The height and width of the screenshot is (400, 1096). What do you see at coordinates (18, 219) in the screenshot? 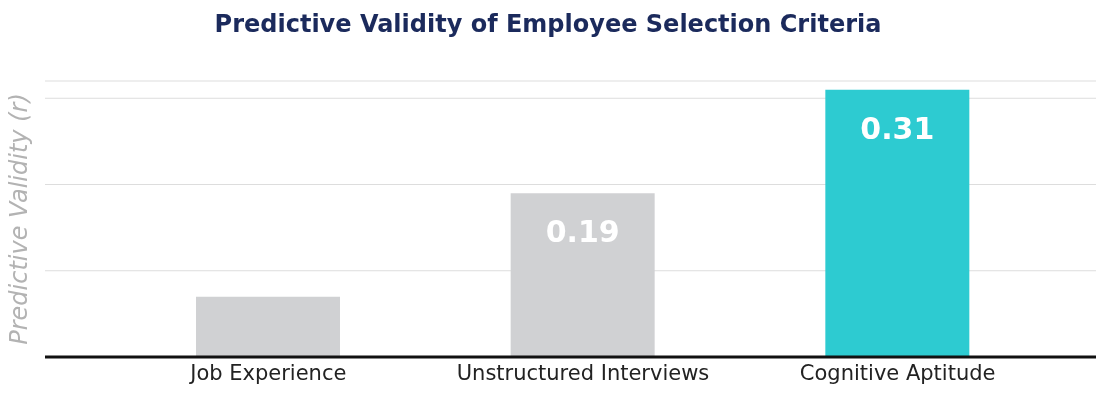
I see `y-axis-title: Predictive Validity (r)` at bounding box center [18, 219].